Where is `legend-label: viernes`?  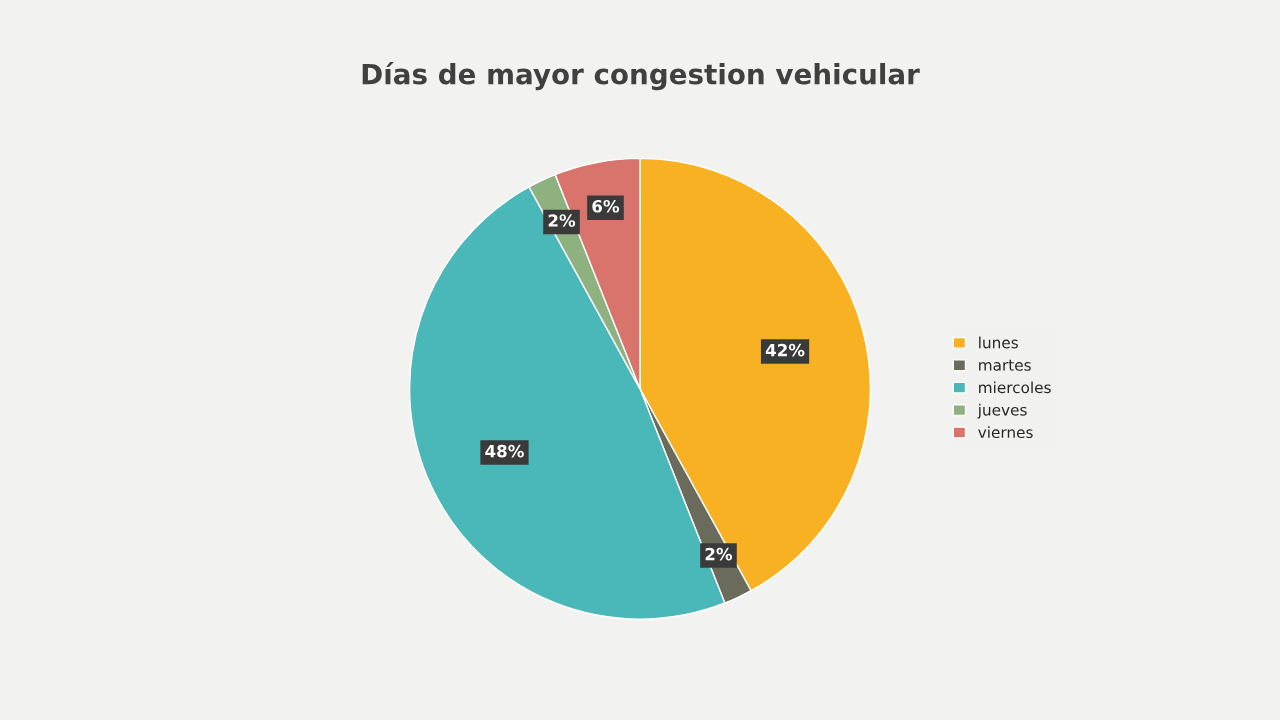
legend-label: viernes is located at coordinates (1005, 432).